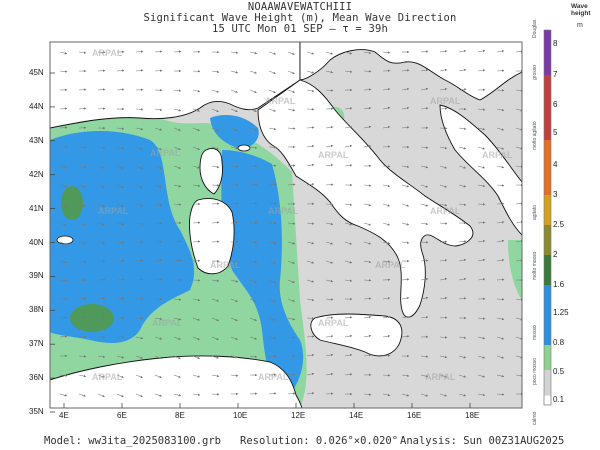 Image resolution: width=600 pixels, height=450 pixels. I want to click on lat-label: 41N, so click(36, 208).